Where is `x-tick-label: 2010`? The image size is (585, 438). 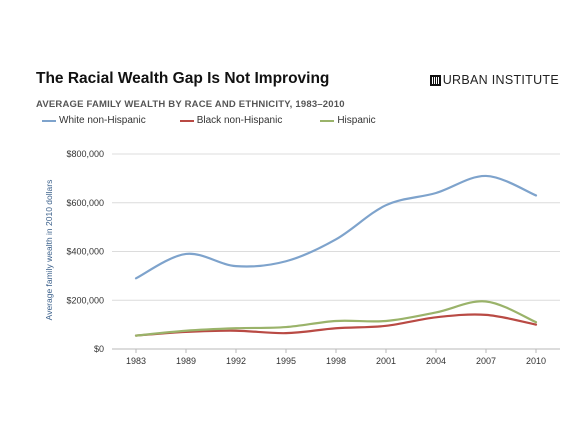 x-tick-label: 2010 is located at coordinates (536, 361).